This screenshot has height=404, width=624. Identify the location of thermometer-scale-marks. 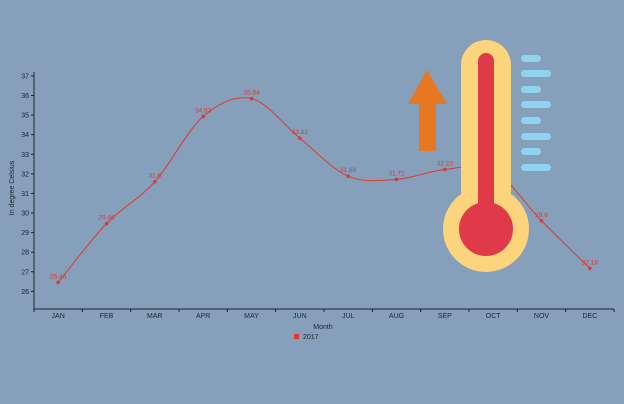
(536, 113).